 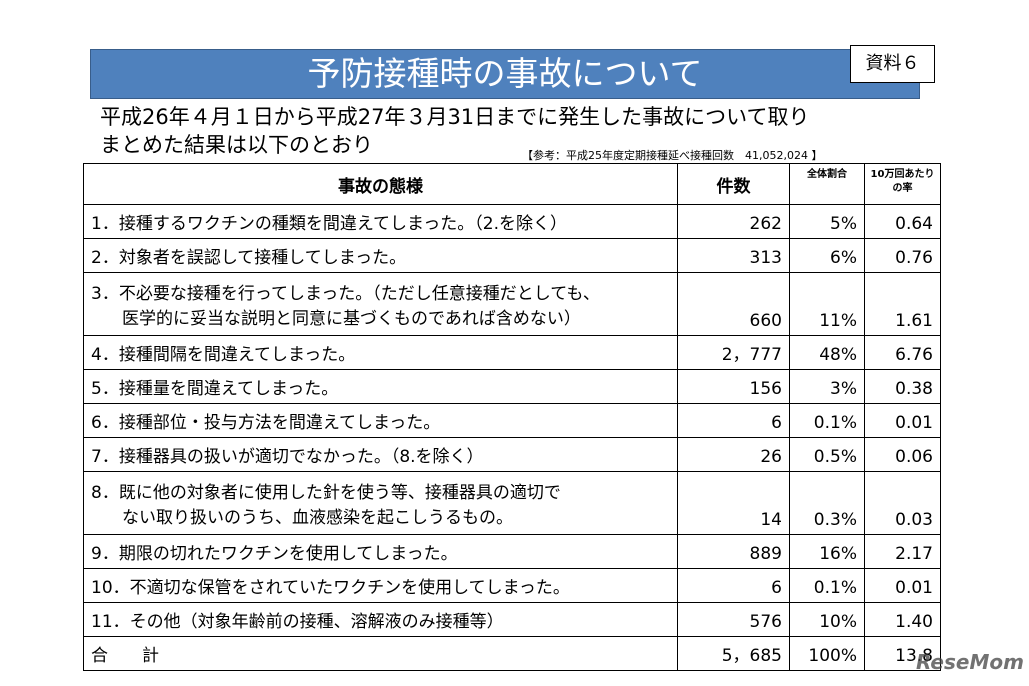 What do you see at coordinates (827, 352) in the screenshot?
I see `row-share: 48%` at bounding box center [827, 352].